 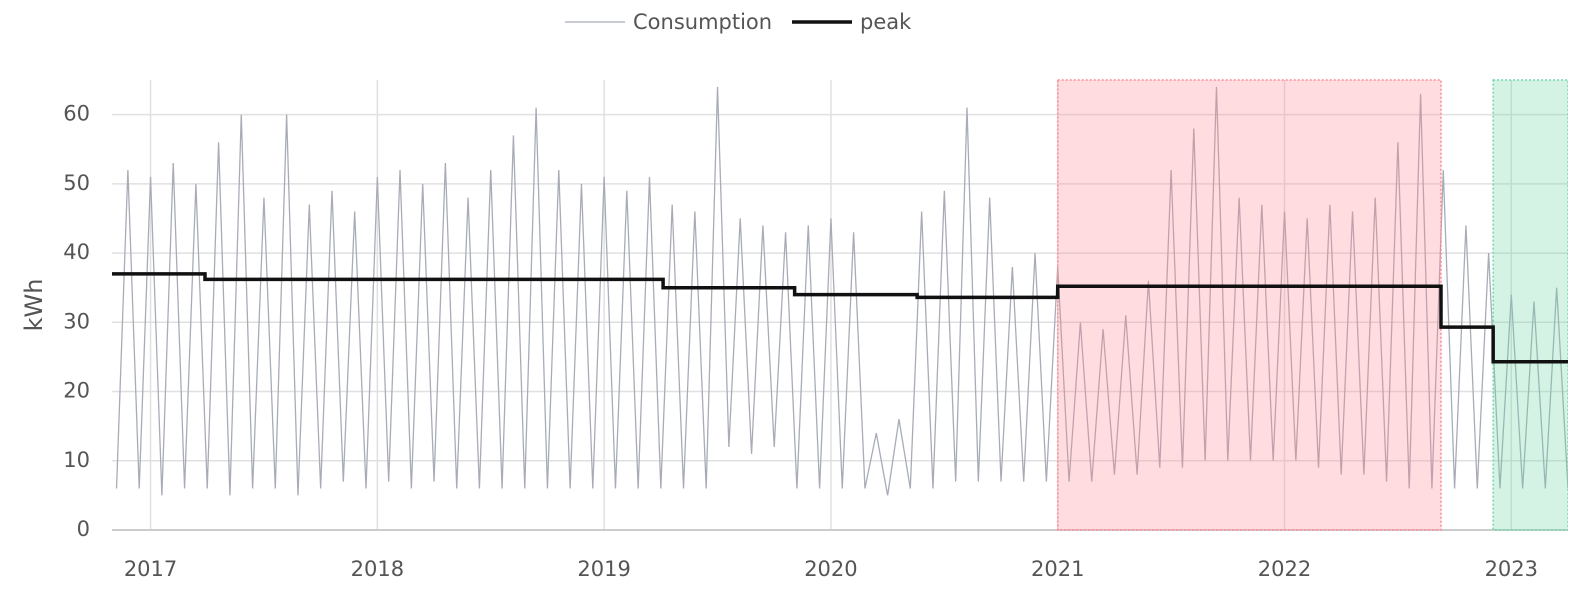 What do you see at coordinates (76, 183) in the screenshot?
I see `y-tick-label: 50` at bounding box center [76, 183].